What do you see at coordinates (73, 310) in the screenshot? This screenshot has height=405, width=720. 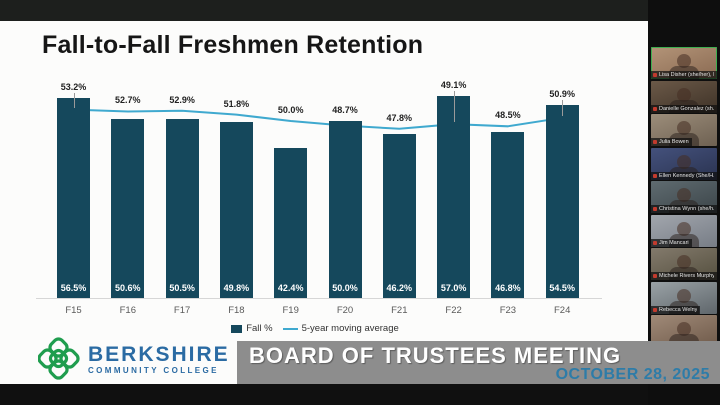 I see `x-lab: F15` at bounding box center [73, 310].